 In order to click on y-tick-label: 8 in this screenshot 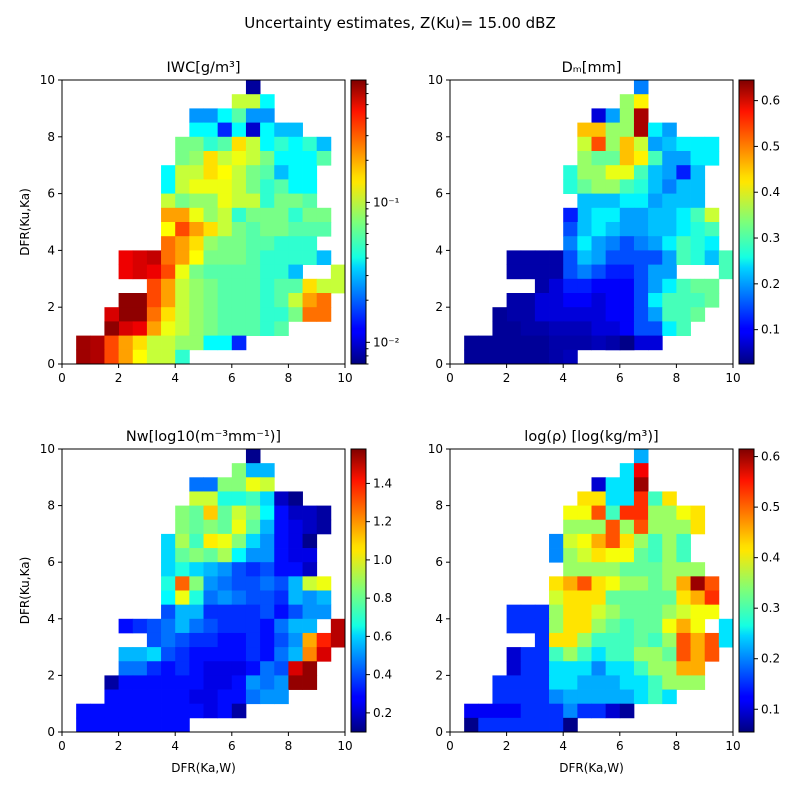, I will do `click(439, 506)`.